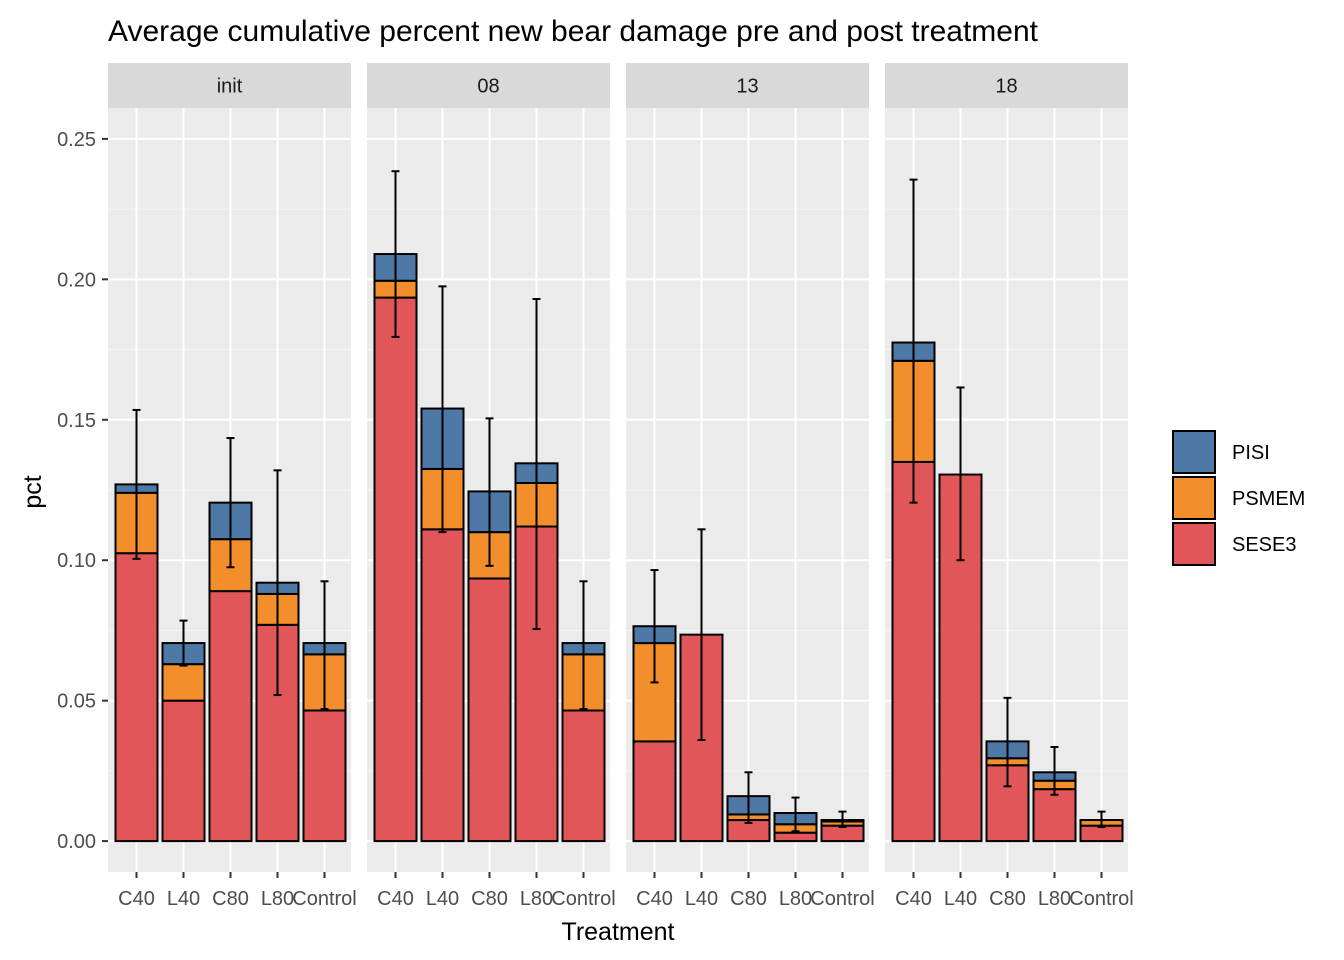 The image size is (1344, 960). What do you see at coordinates (183, 682) in the screenshot?
I see `bar-segment-psmem-l40` at bounding box center [183, 682].